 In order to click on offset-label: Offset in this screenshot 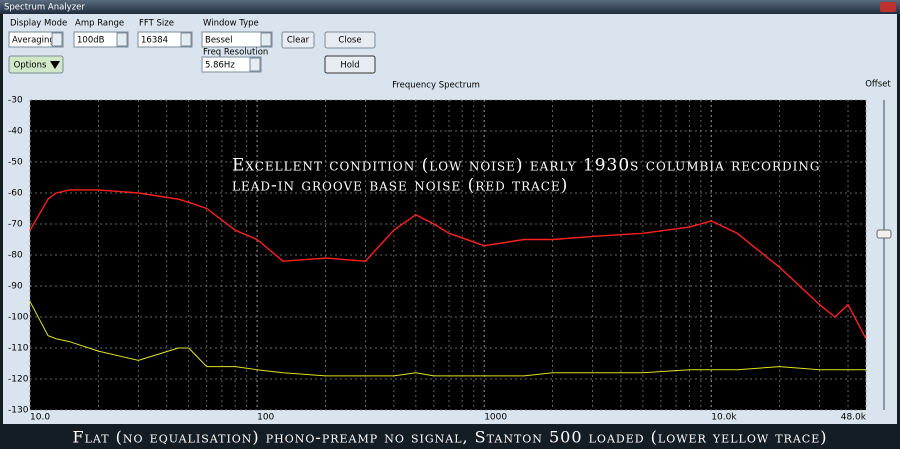, I will do `click(878, 85)`.